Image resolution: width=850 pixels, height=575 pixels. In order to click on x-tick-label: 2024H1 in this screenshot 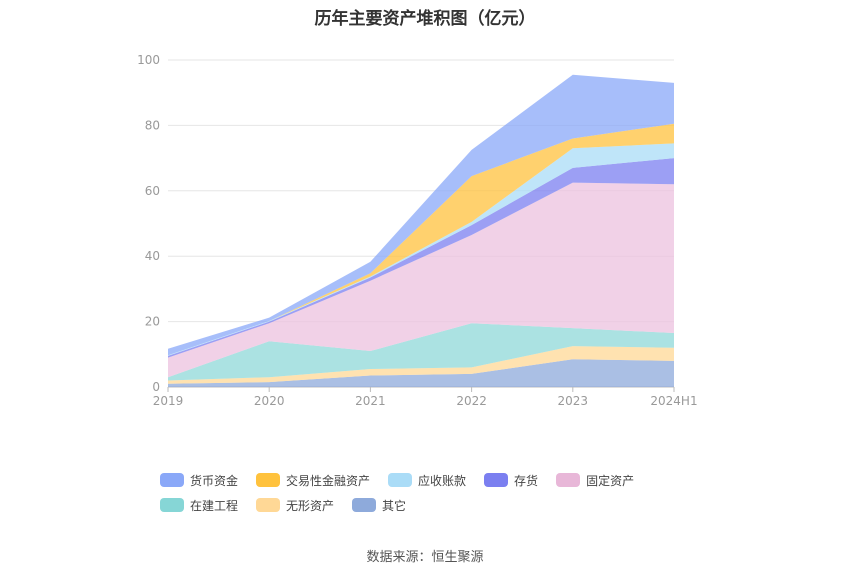, I will do `click(673, 401)`.